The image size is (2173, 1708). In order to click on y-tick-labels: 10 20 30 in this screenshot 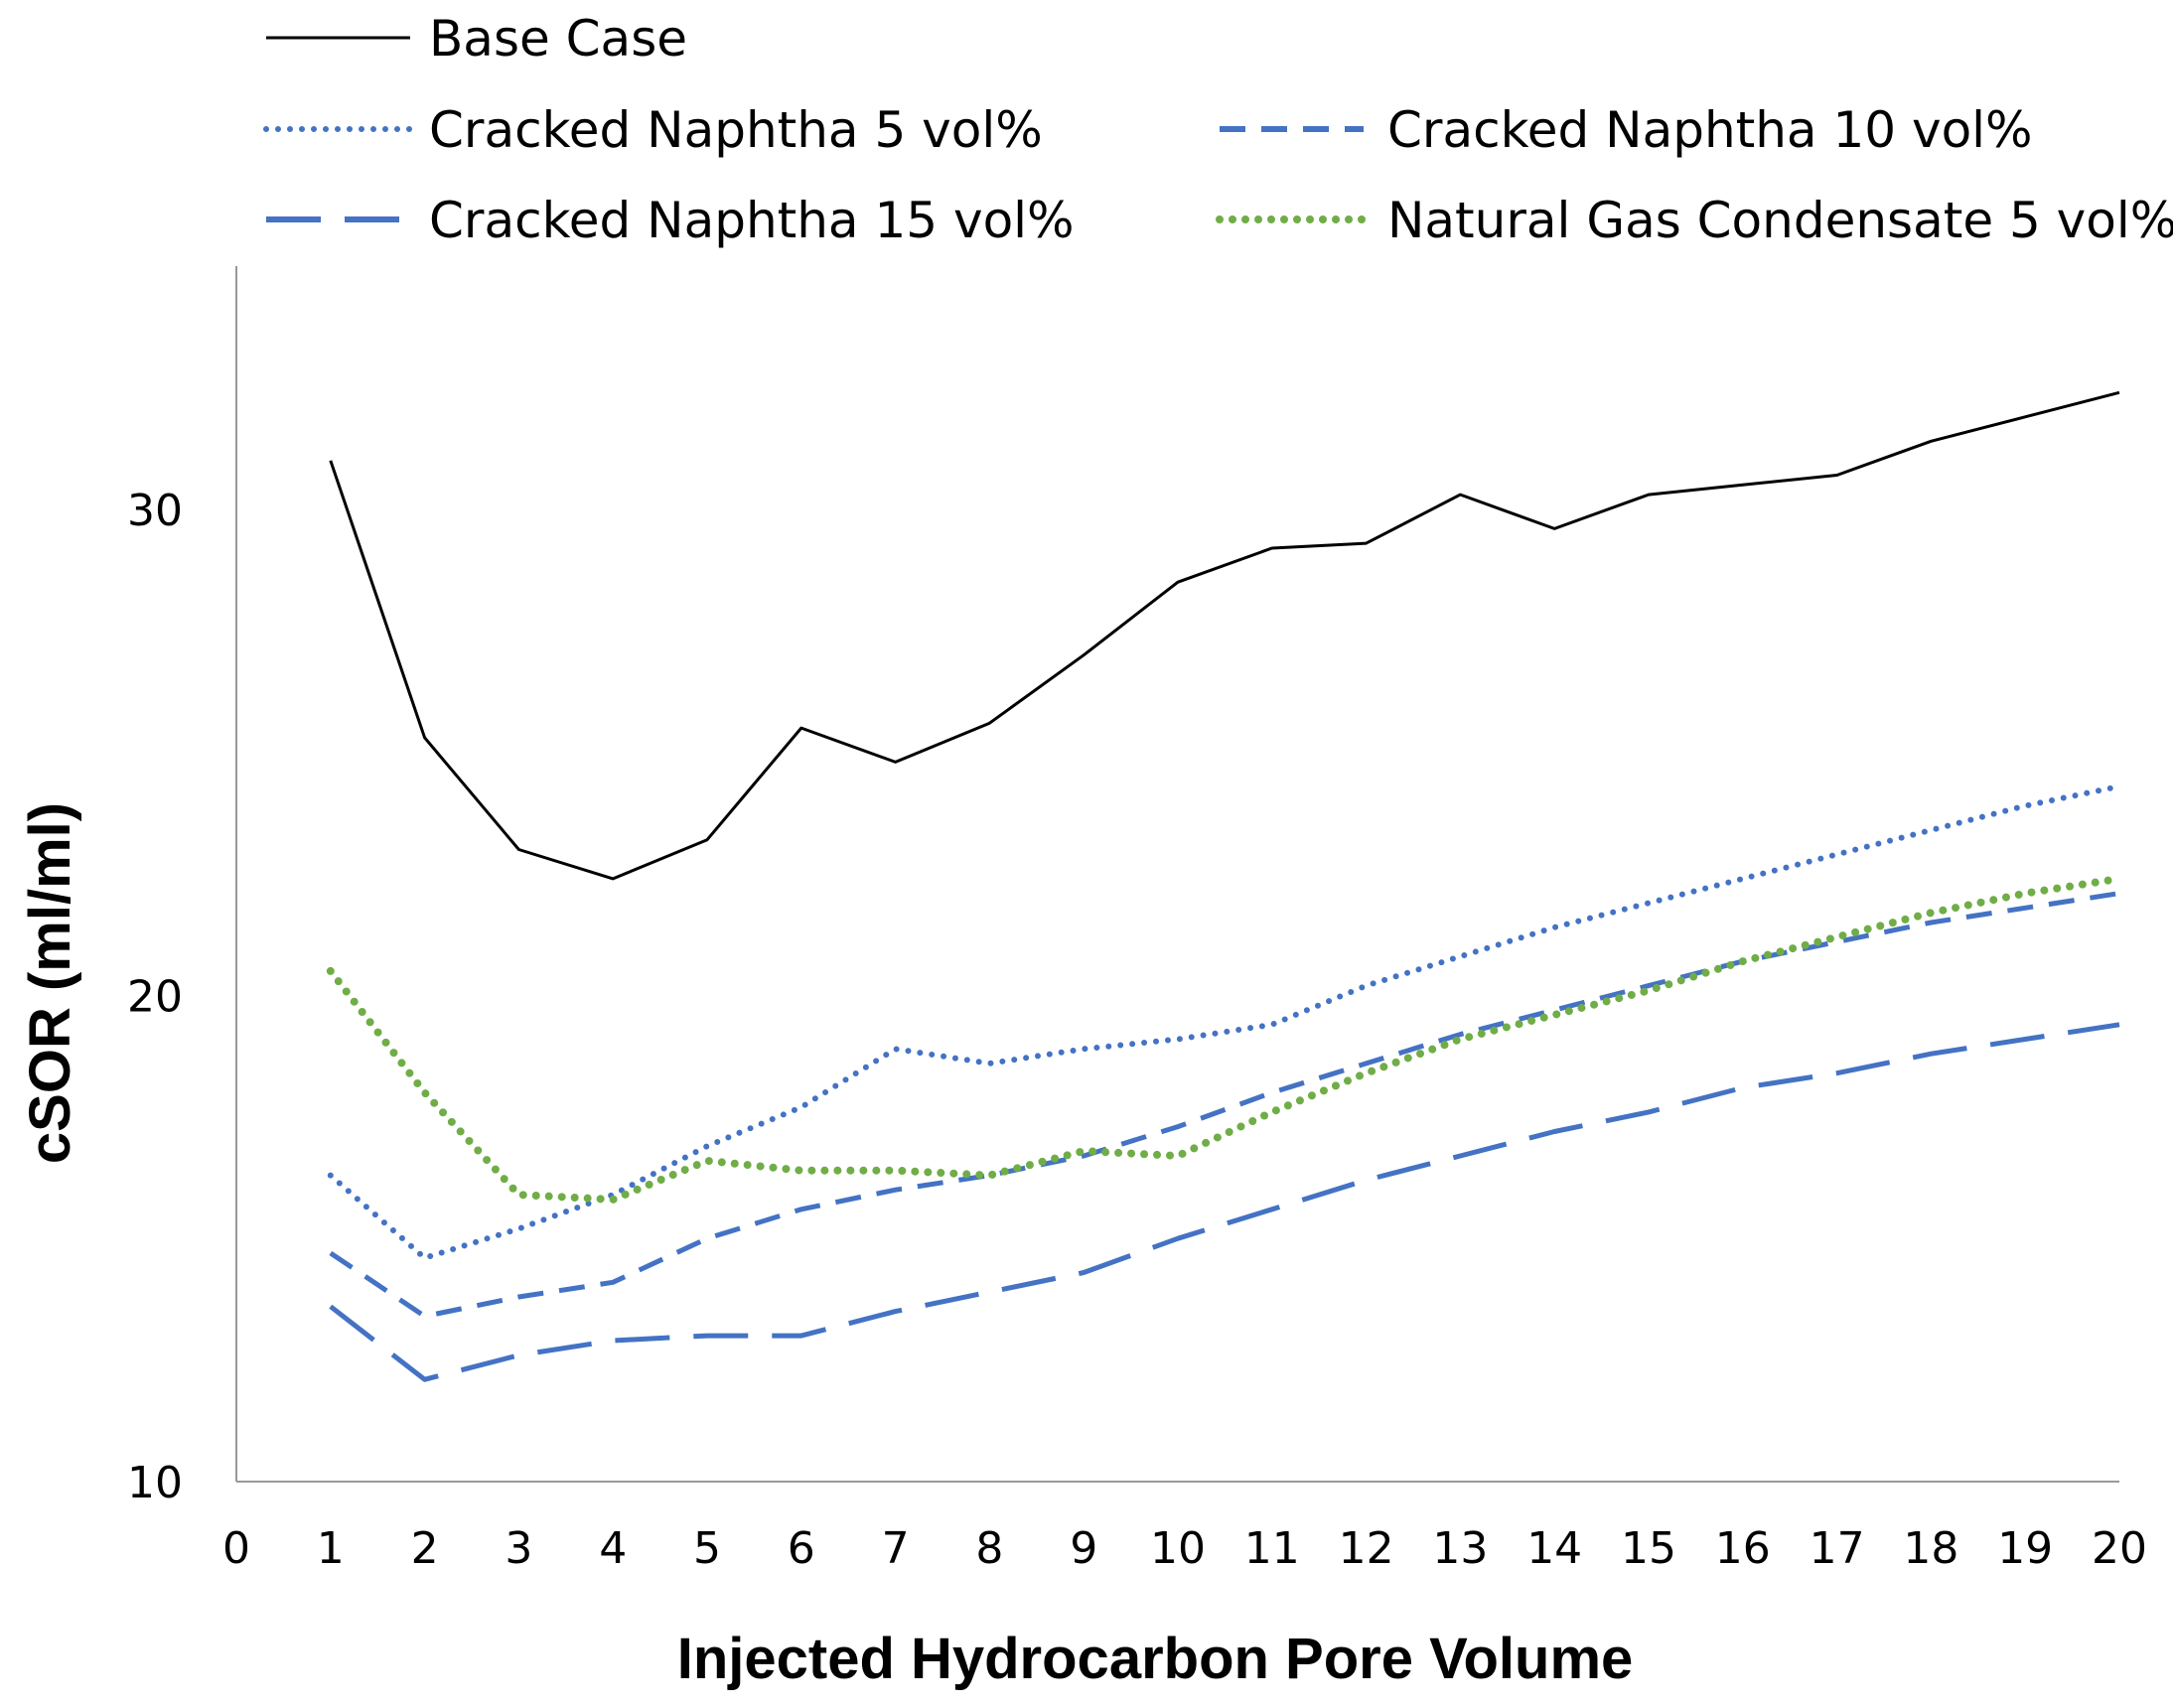, I will do `click(155, 997)`.